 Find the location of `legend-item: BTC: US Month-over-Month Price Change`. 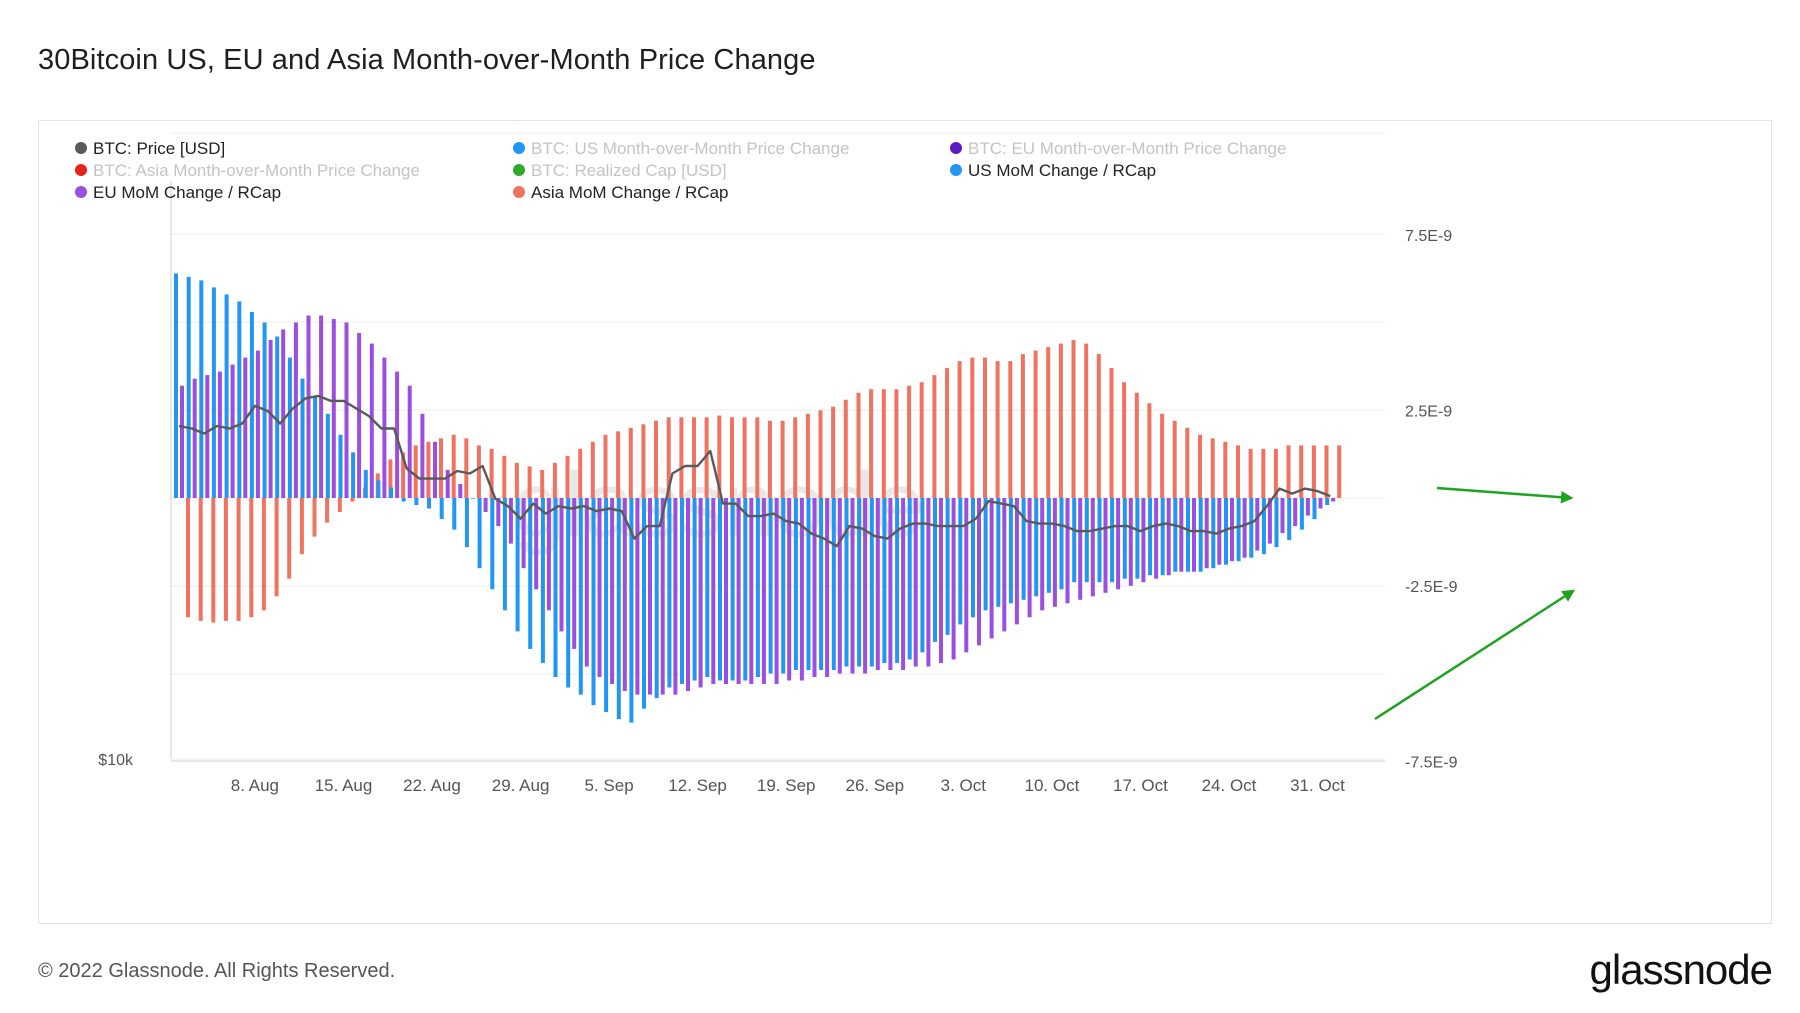

legend-item: BTC: US Month-over-Month Price Change is located at coordinates (681, 148).